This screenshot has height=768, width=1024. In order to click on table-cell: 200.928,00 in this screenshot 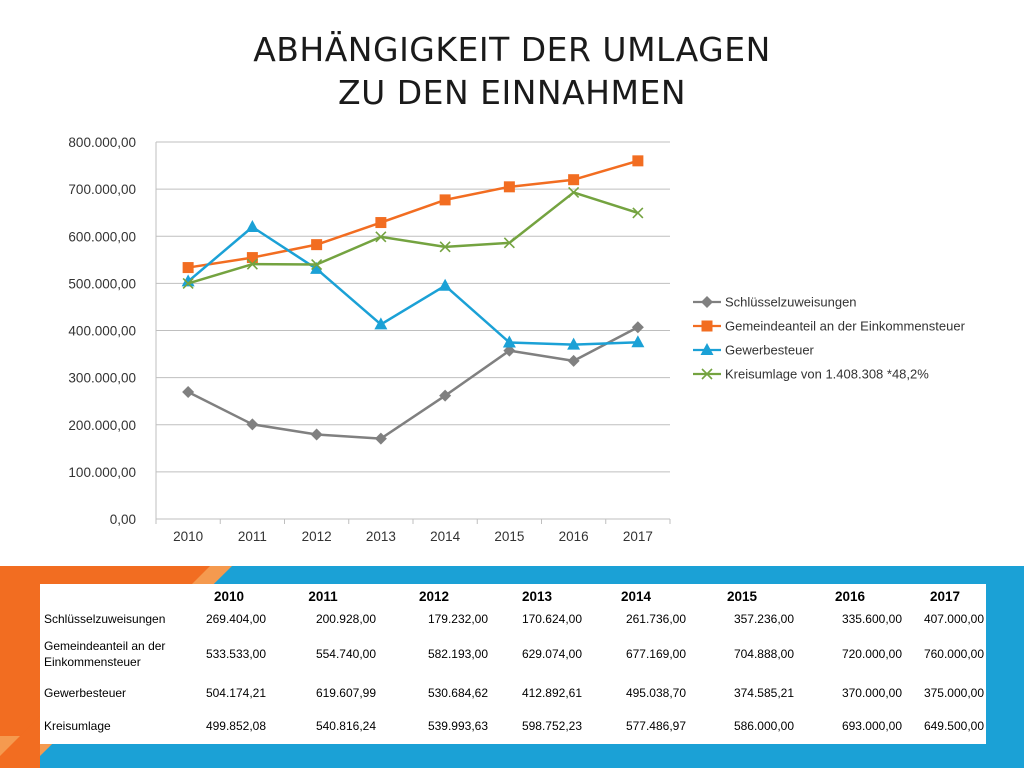, I will do `click(345, 619)`.